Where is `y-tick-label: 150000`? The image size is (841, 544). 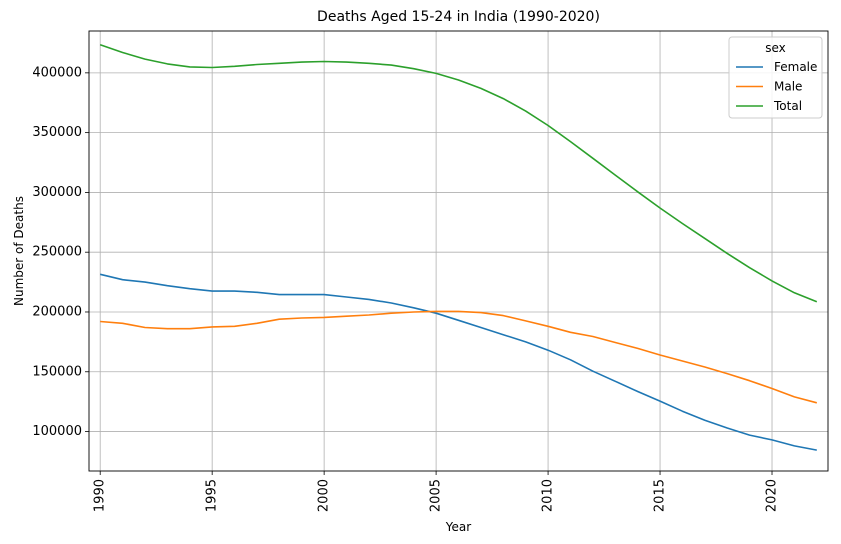 y-tick-label: 150000 is located at coordinates (57, 371).